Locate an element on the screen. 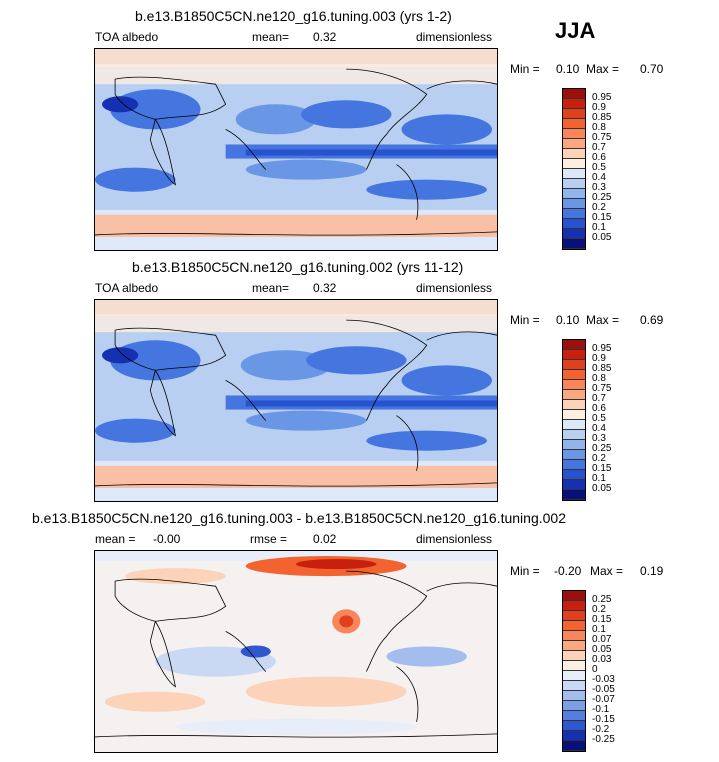 This screenshot has width=719, height=762. panel2-variable: TOA albedo is located at coordinates (127, 288).